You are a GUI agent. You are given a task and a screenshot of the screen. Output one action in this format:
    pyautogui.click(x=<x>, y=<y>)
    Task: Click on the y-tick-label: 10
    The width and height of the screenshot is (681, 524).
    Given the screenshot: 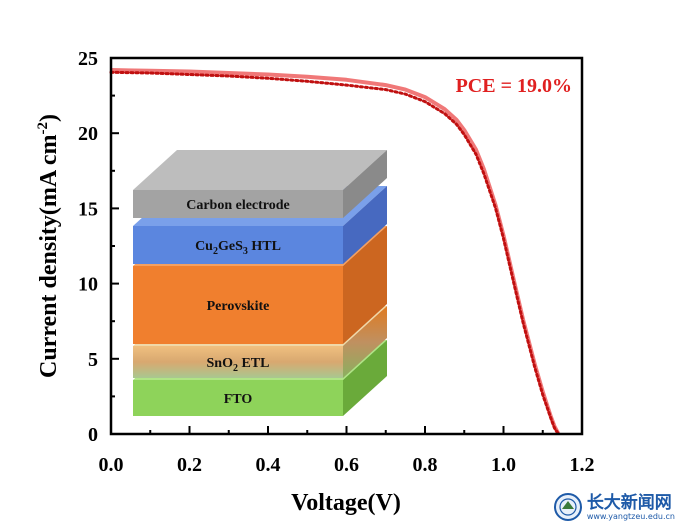 What is the action you would take?
    pyautogui.click(x=88, y=285)
    